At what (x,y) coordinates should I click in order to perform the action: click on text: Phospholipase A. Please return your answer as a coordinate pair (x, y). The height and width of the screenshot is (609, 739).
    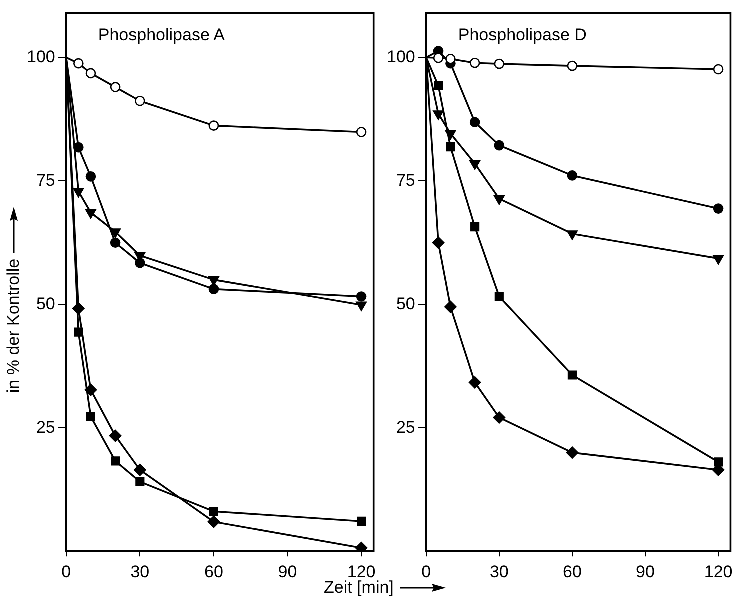
    Looking at the image, I should click on (162, 34).